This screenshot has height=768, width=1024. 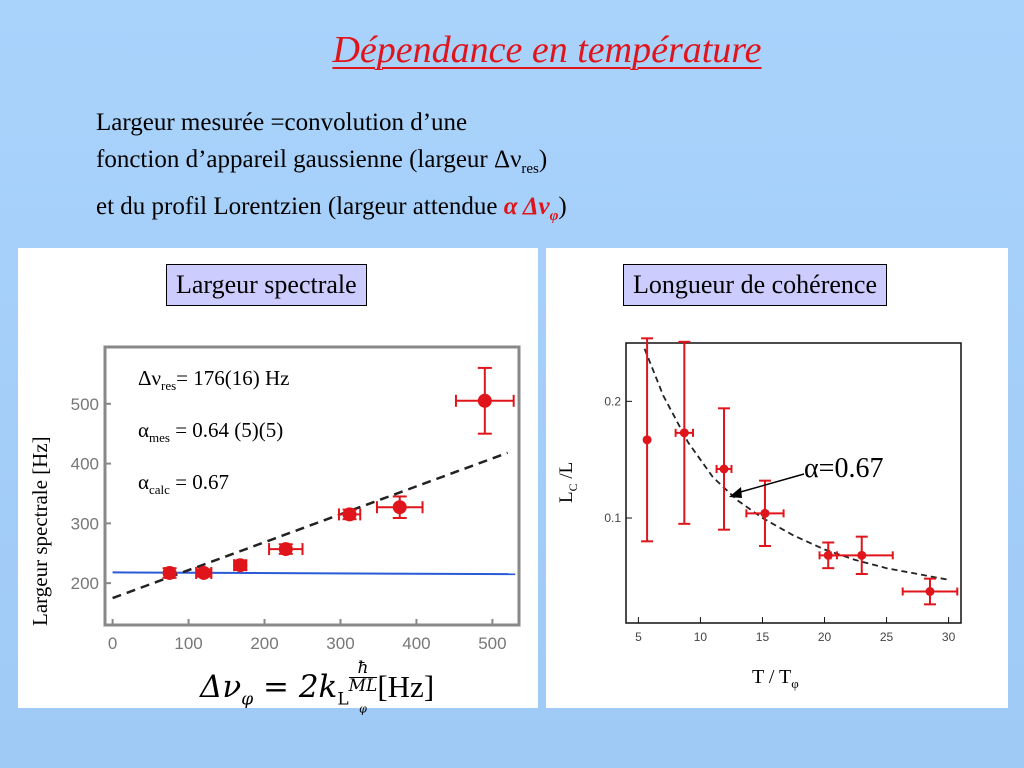 What do you see at coordinates (795, 683) in the screenshot?
I see `xlabel-sub: φ` at bounding box center [795, 683].